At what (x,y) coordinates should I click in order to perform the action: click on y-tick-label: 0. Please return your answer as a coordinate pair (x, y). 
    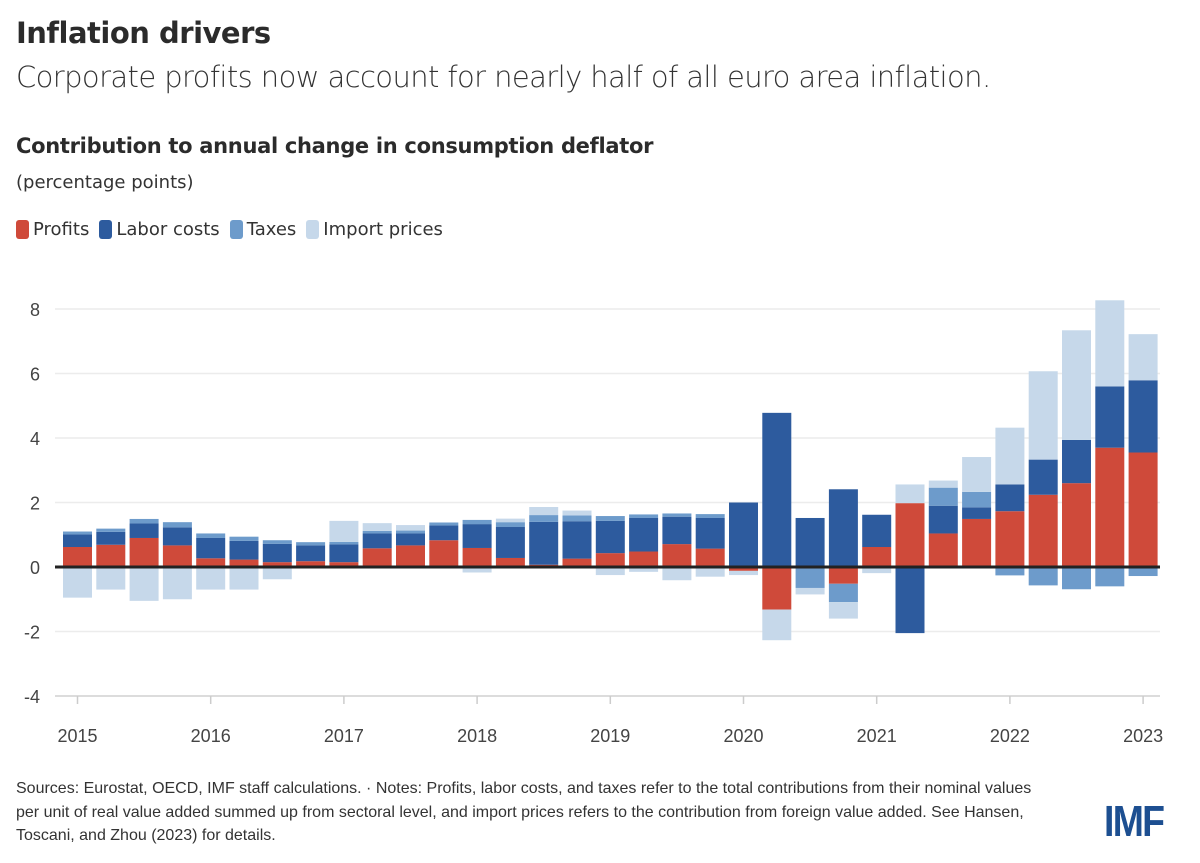
    Looking at the image, I should click on (35, 568).